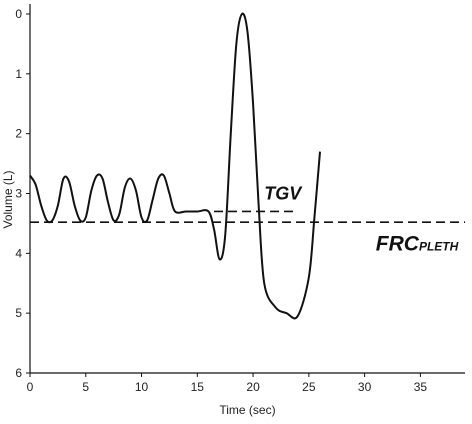  What do you see at coordinates (421, 387) in the screenshot?
I see `x-tick-label: 35` at bounding box center [421, 387].